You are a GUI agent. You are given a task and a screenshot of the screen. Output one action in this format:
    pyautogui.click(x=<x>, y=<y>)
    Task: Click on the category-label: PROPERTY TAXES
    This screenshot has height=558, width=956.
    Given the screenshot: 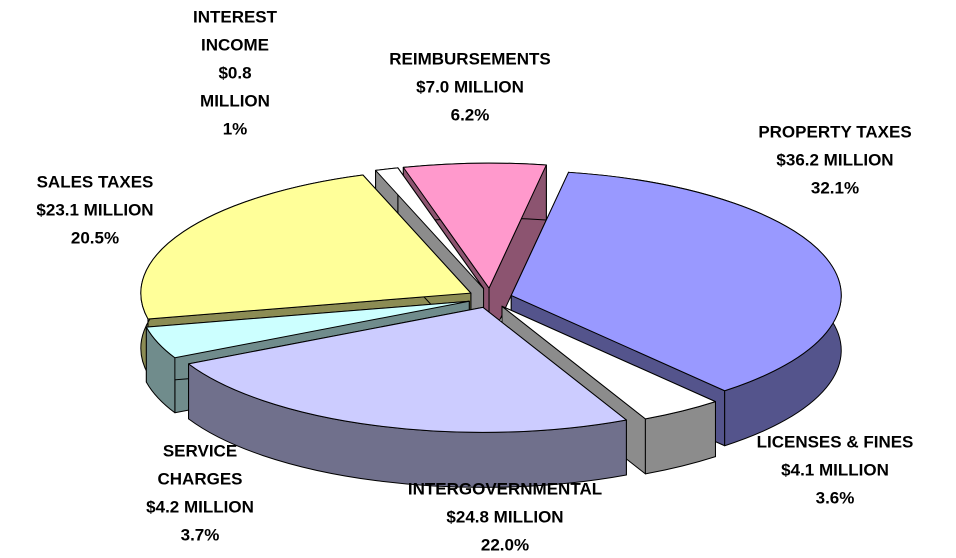 What is the action you would take?
    pyautogui.click(x=834, y=131)
    